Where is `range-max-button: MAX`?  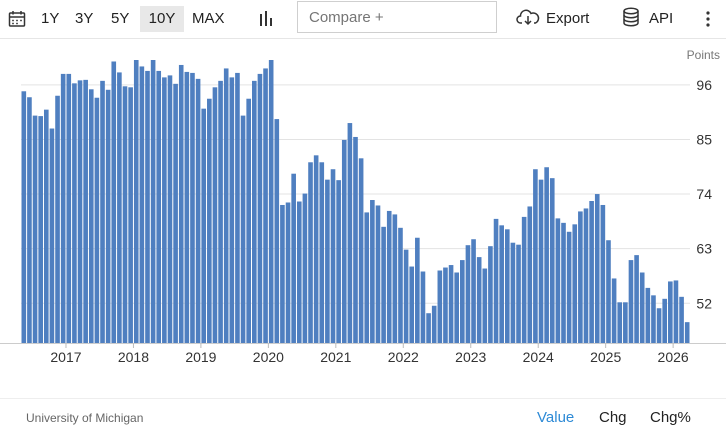
range-max-button: MAX is located at coordinates (208, 18).